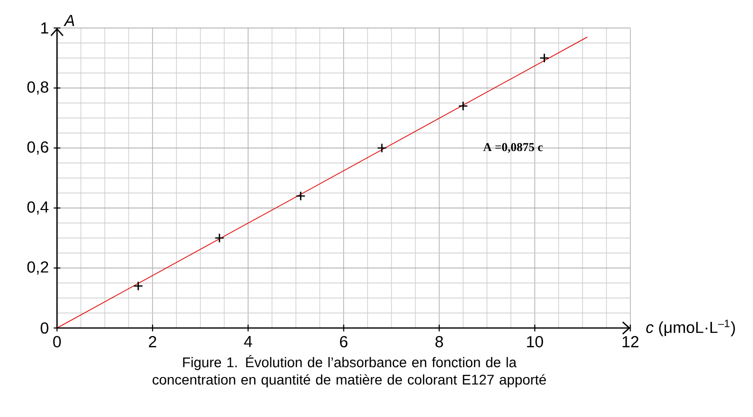 Image resolution: width=753 pixels, height=417 pixels. What do you see at coordinates (513, 148) in the screenshot?
I see `annotation: A =0,0875 c` at bounding box center [513, 148].